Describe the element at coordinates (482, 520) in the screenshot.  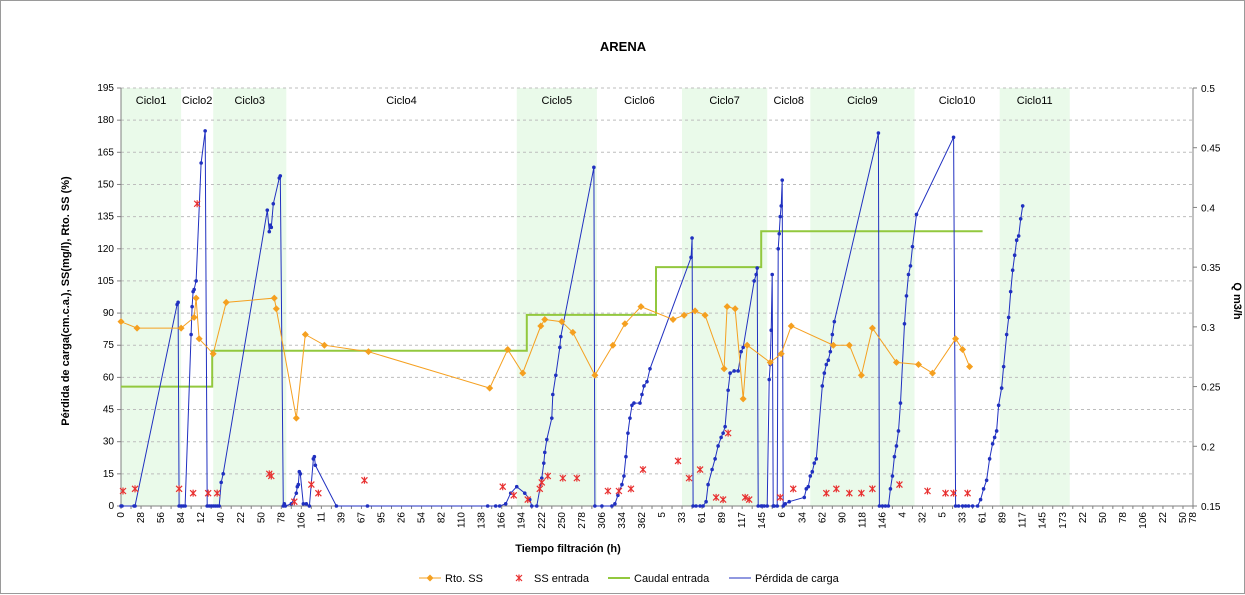
I see `x-tick-label: 138` at that location.